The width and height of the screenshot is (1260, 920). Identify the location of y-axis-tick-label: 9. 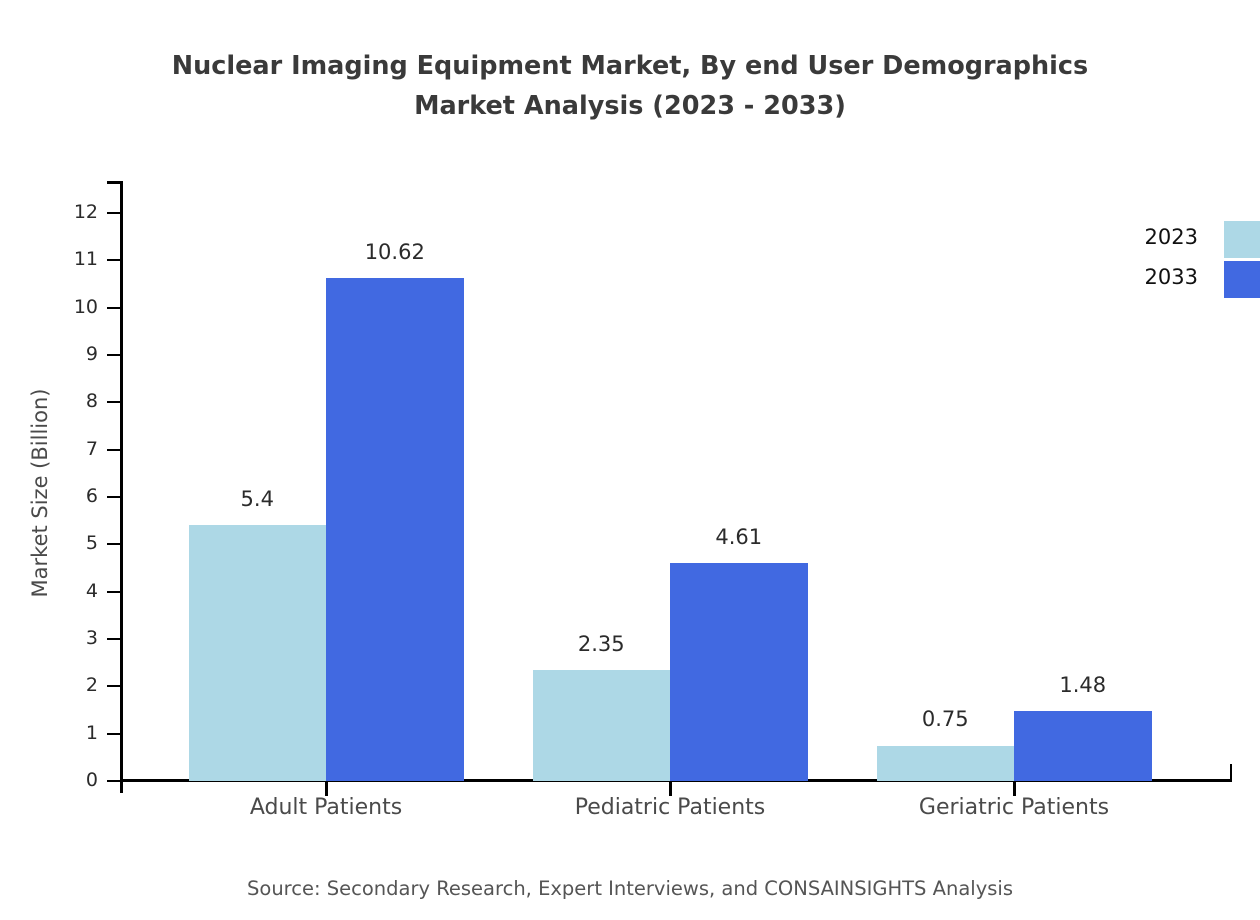
(91, 353).